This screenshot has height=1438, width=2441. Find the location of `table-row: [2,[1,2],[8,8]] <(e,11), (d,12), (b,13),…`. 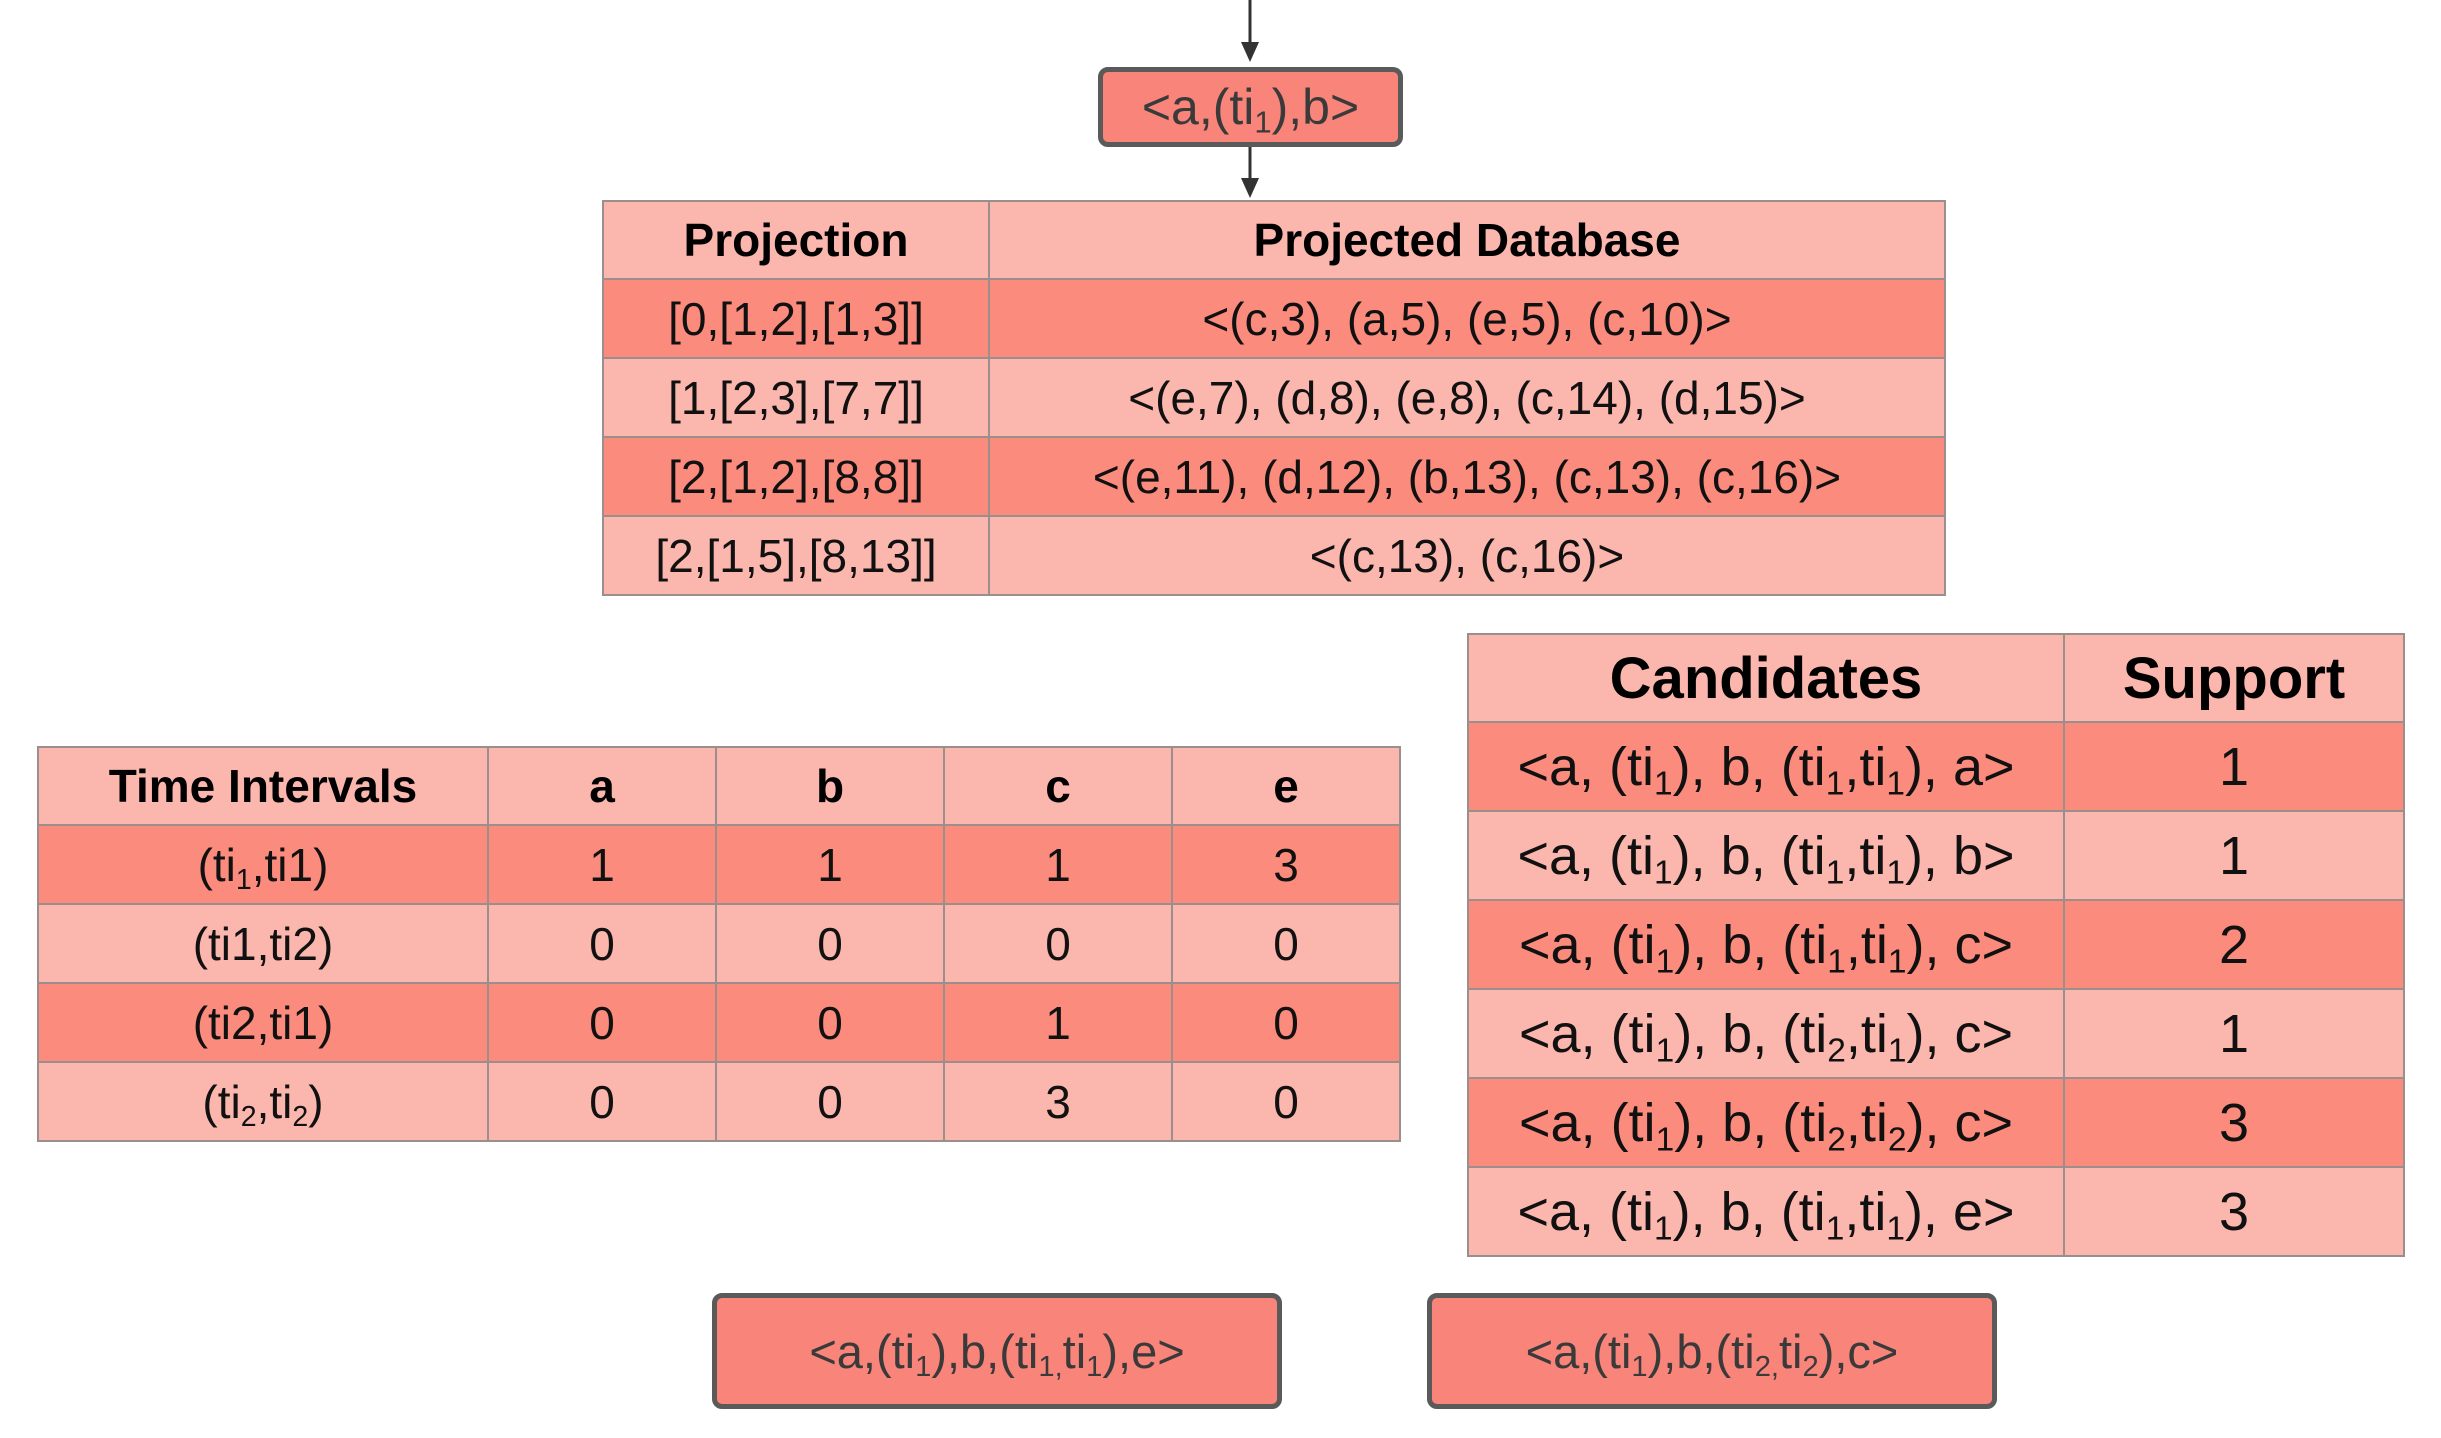

table-row: [2,[1,2],[8,8]] <(e,11), (d,12), (b,13),… is located at coordinates (1274, 476).